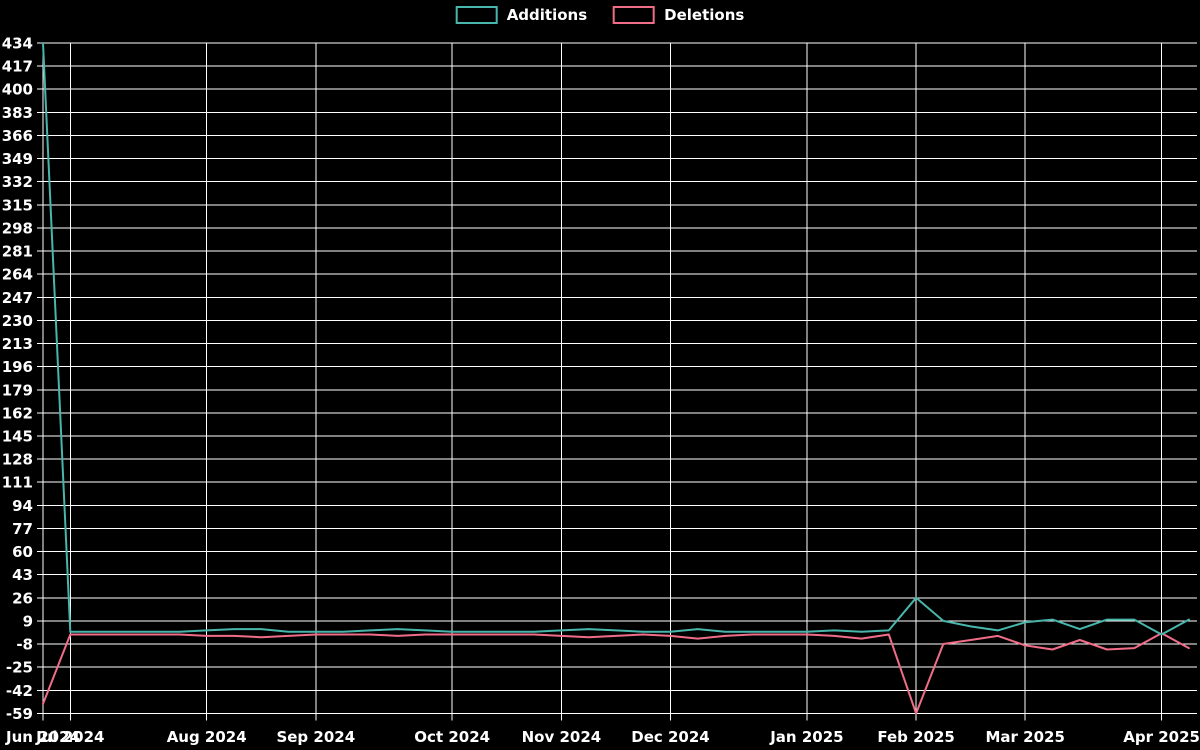 The image size is (1200, 750). I want to click on y-tick-label: -25, so click(19, 668).